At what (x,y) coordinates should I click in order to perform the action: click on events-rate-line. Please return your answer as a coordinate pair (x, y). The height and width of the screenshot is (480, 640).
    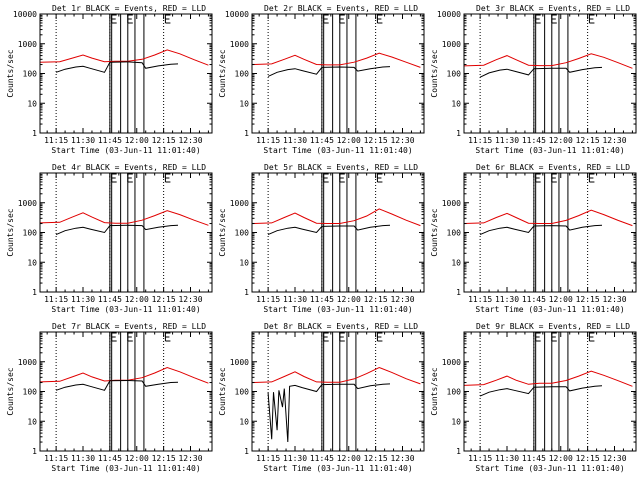
    Looking at the image, I should click on (541, 72).